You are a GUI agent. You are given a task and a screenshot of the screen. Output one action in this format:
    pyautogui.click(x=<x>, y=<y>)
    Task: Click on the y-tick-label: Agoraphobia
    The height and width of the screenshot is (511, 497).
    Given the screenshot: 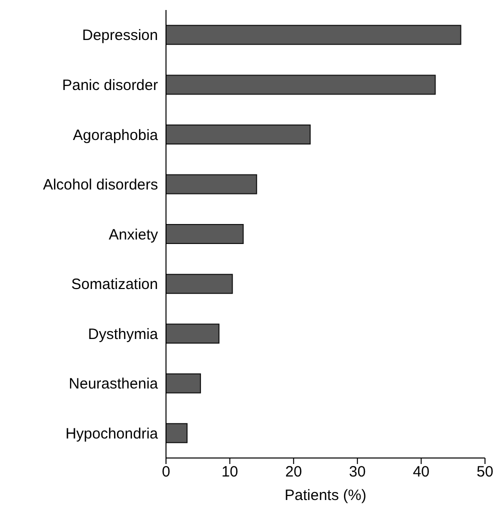 What is the action you would take?
    pyautogui.click(x=115, y=135)
    